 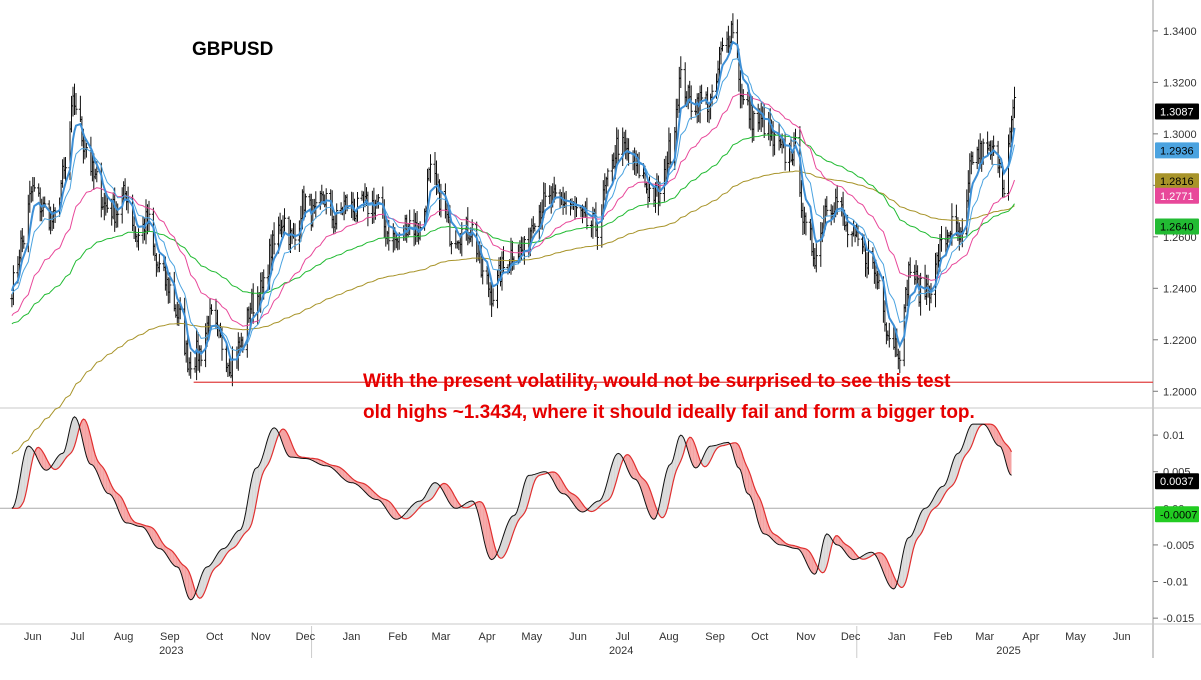 I want to click on month-label: Nov, so click(x=806, y=637).